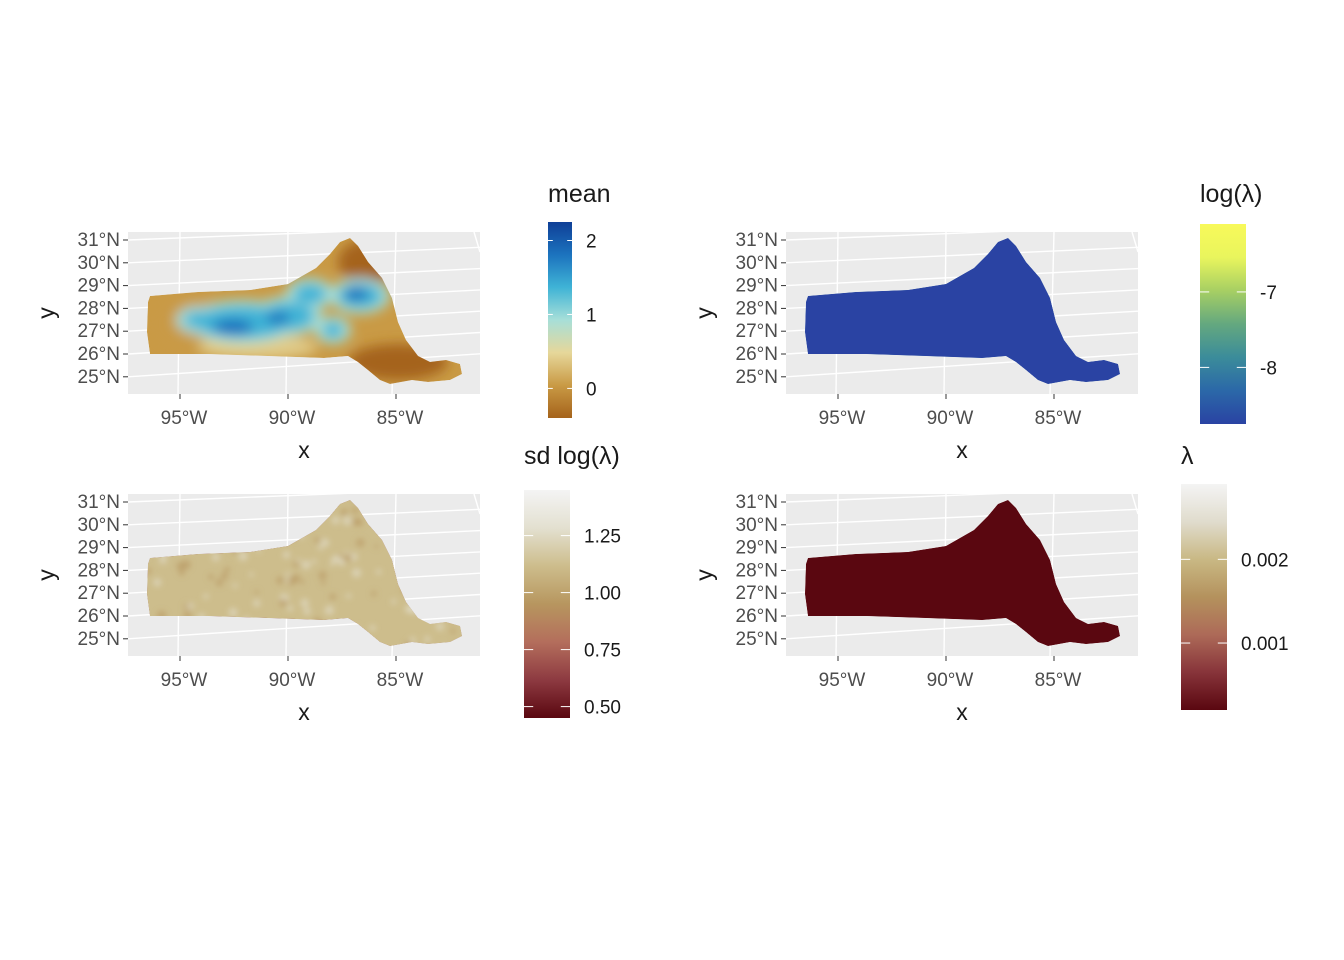 The image size is (1344, 960). I want to click on legend-tick-label: 1.00, so click(602, 594).